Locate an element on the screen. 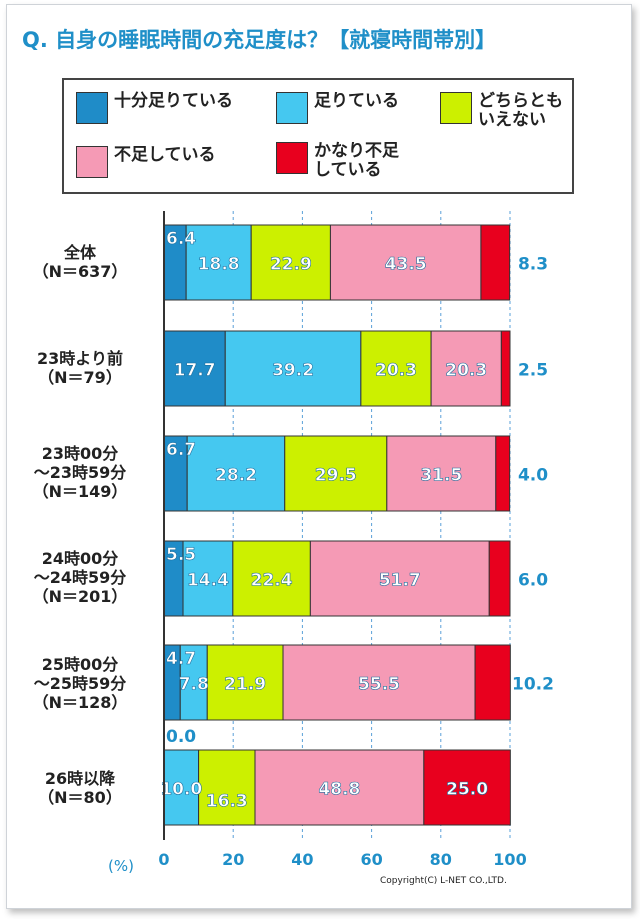  data-label: 48.8 is located at coordinates (339, 790).